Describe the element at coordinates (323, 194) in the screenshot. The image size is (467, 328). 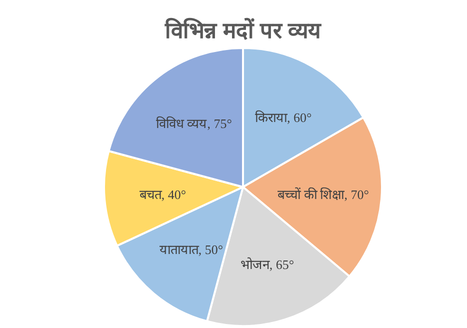
I see `slice-label: बच्चों की शिक्षा, 70°` at that location.